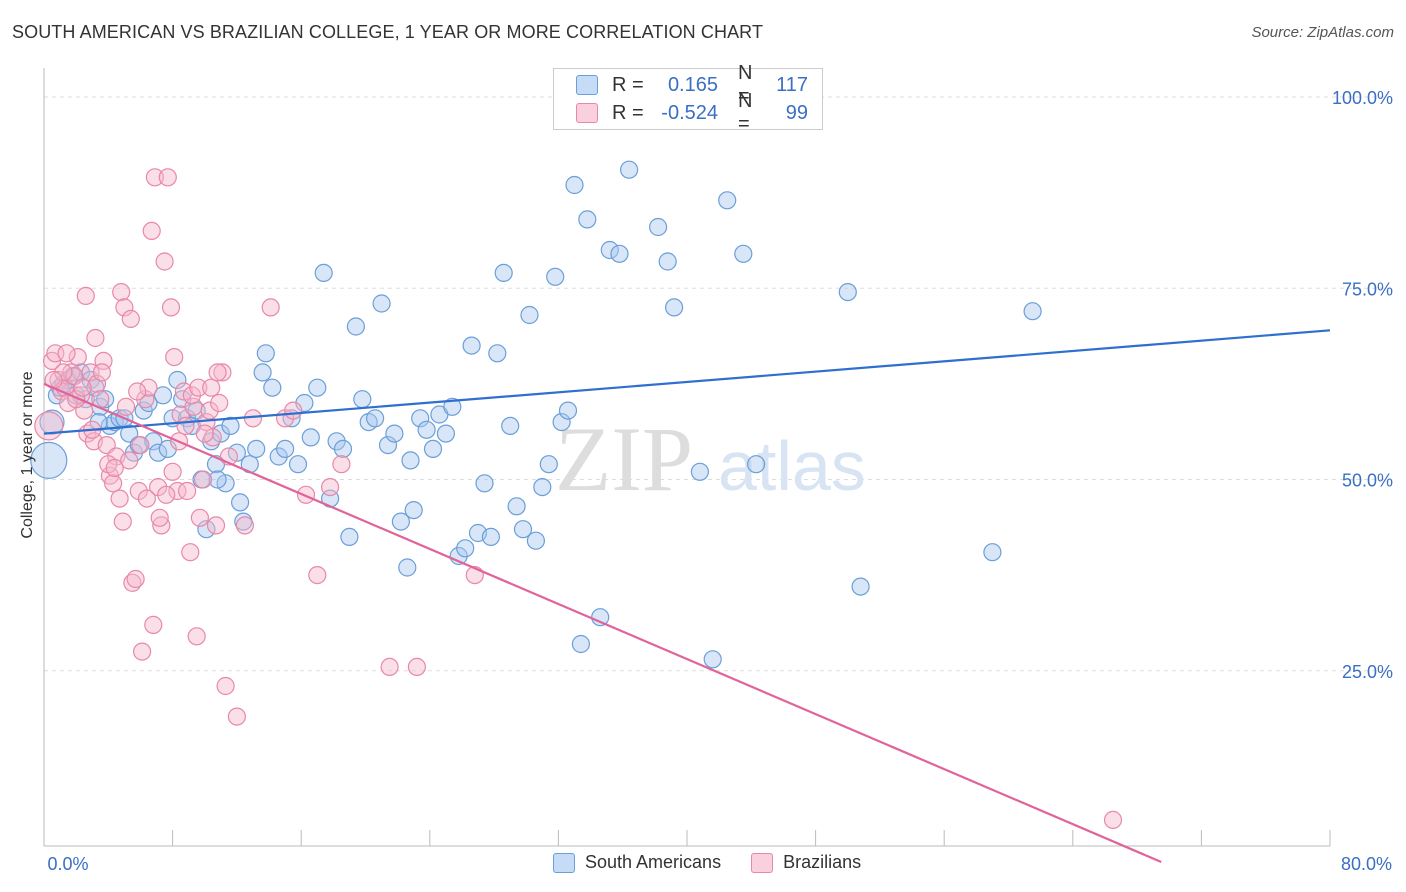  Describe the element at coordinates (1367, 289) in the screenshot. I see `y-tick-label: 75.0%` at that location.